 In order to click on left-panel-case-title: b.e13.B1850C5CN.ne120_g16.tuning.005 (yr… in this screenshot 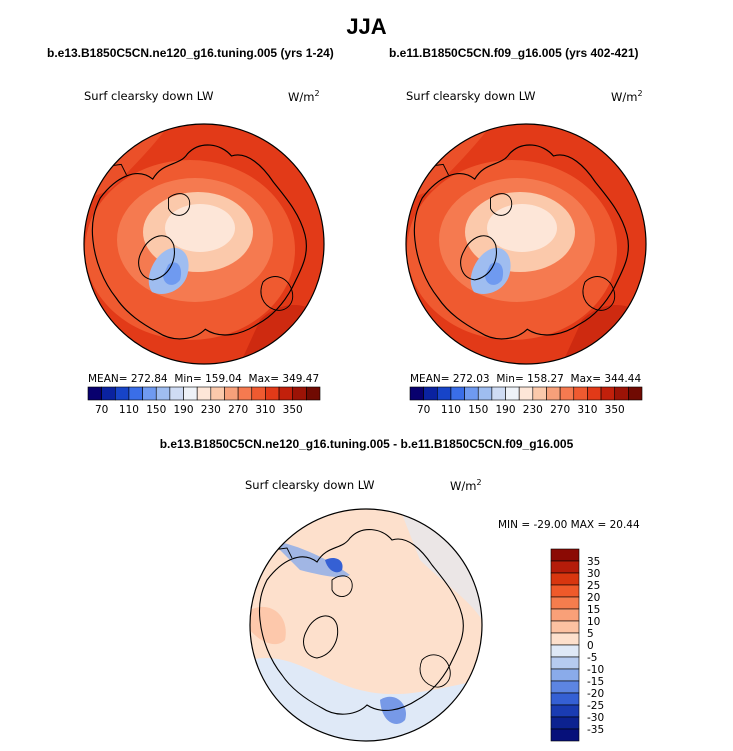, I will do `click(190, 53)`.